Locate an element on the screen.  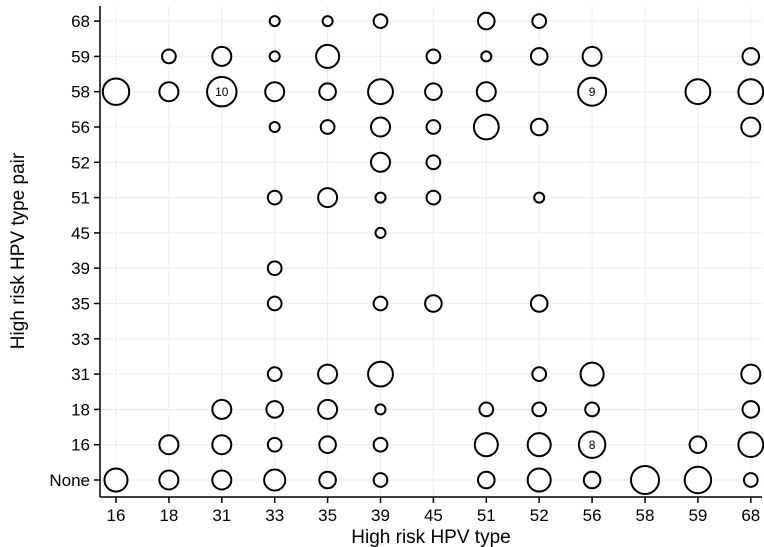
bubble-count-label: 10 is located at coordinates (222, 92).